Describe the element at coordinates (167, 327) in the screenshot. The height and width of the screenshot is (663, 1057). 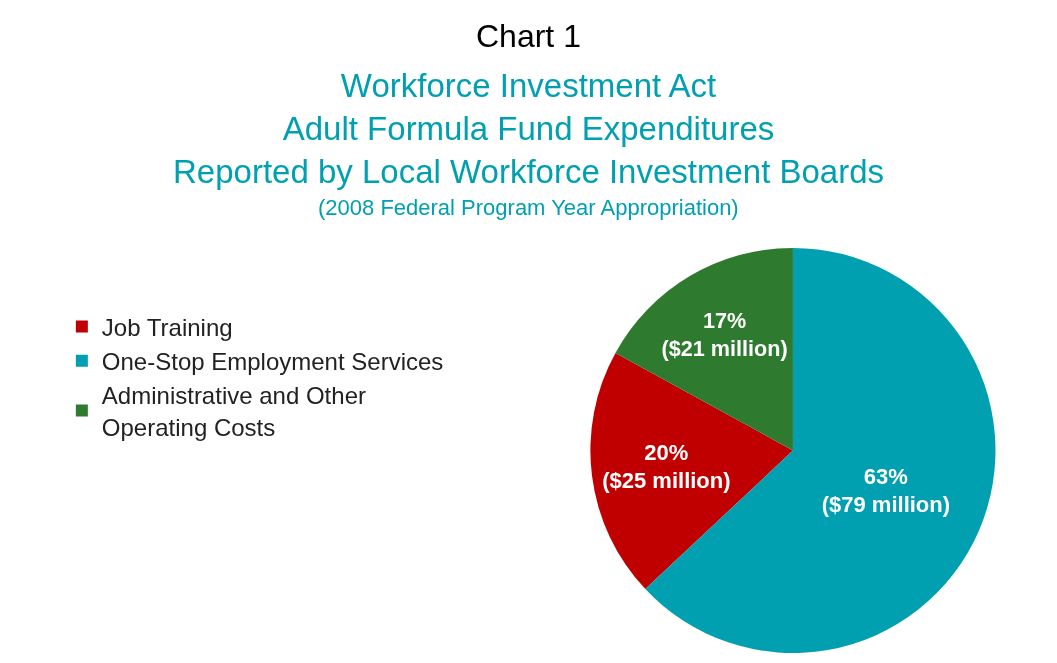
I see `legend-label: Job Training` at that location.